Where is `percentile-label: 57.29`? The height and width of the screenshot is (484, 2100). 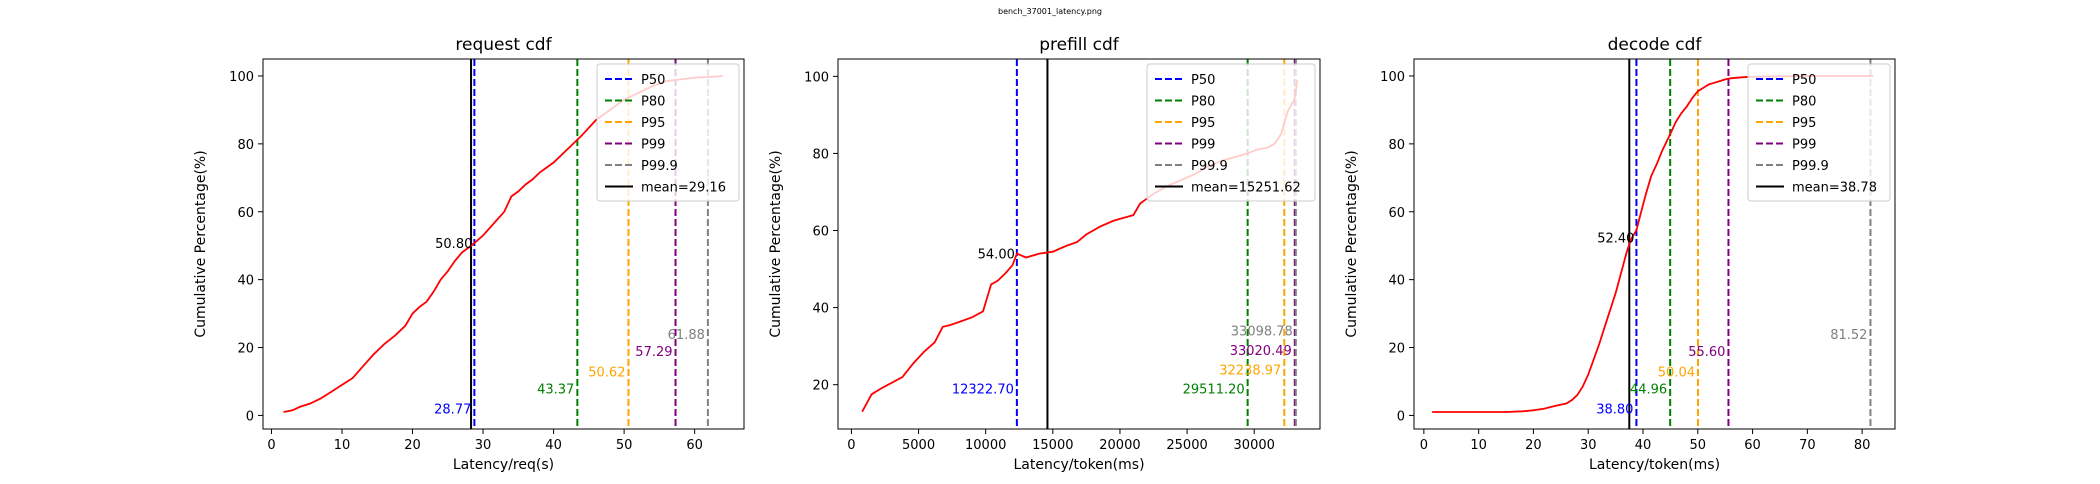
percentile-label: 57.29 is located at coordinates (653, 352).